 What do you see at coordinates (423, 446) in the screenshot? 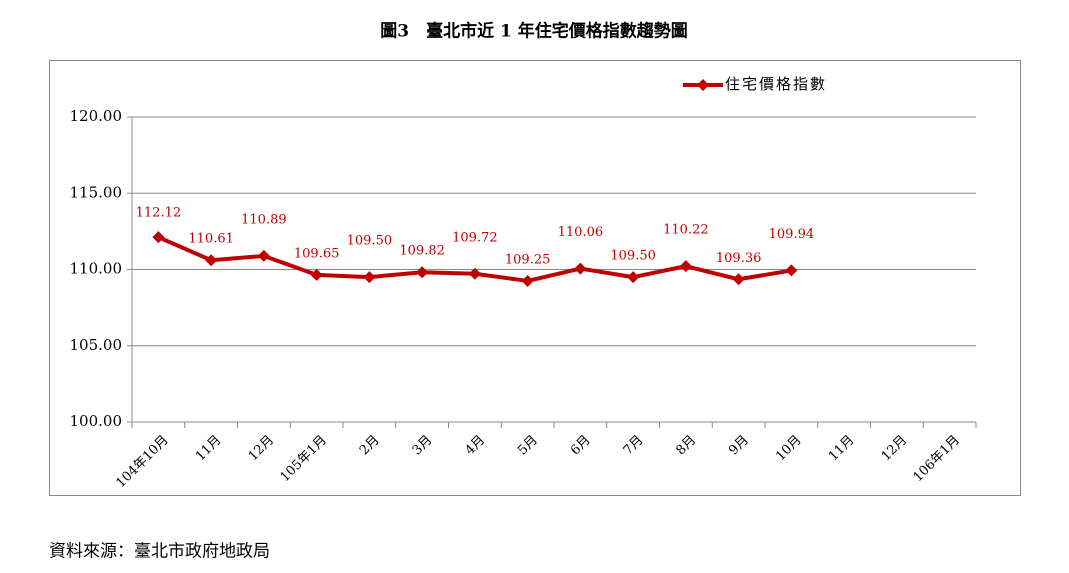
I see `x-tick-label: 3月` at bounding box center [423, 446].